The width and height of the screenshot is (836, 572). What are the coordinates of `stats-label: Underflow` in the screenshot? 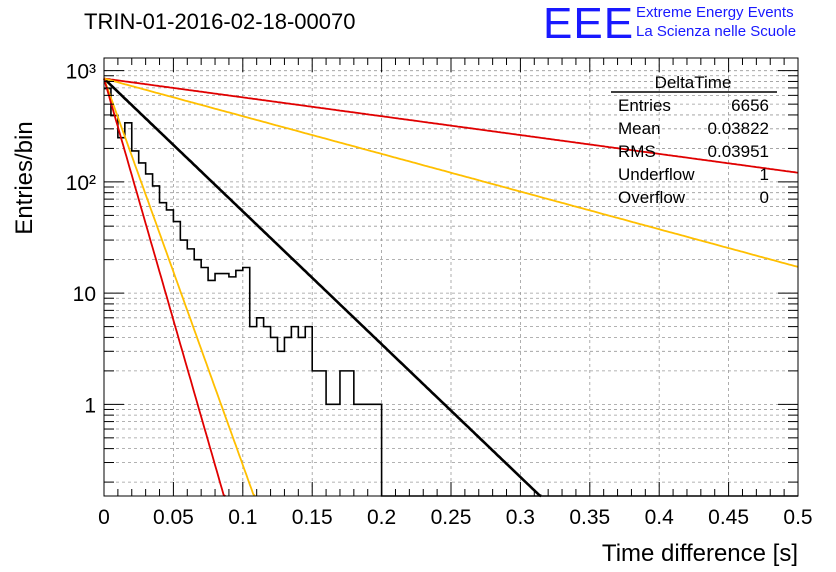 It's located at (656, 174).